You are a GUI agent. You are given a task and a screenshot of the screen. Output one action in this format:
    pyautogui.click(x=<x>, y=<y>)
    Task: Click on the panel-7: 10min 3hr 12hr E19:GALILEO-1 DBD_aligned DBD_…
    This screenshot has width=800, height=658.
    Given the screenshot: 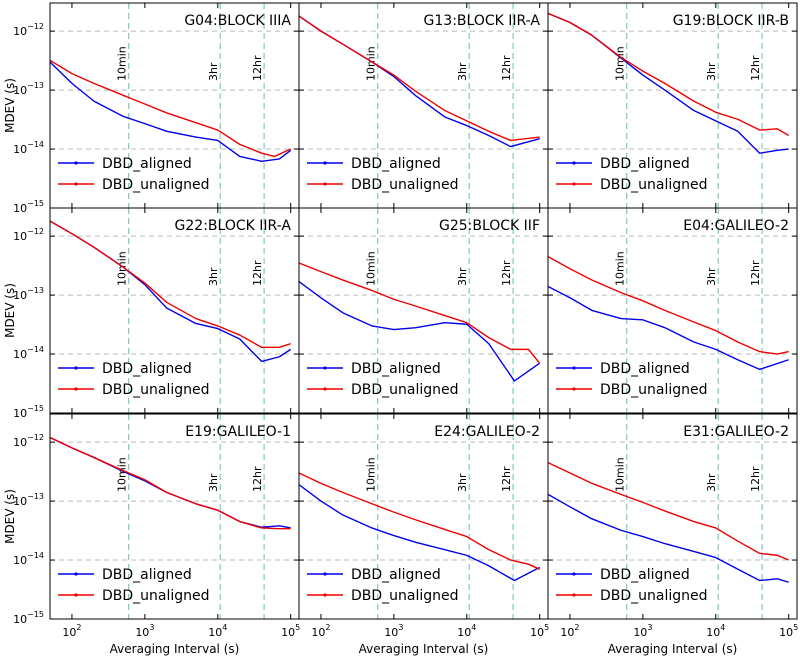 What is the action you would take?
    pyautogui.click(x=151, y=534)
    